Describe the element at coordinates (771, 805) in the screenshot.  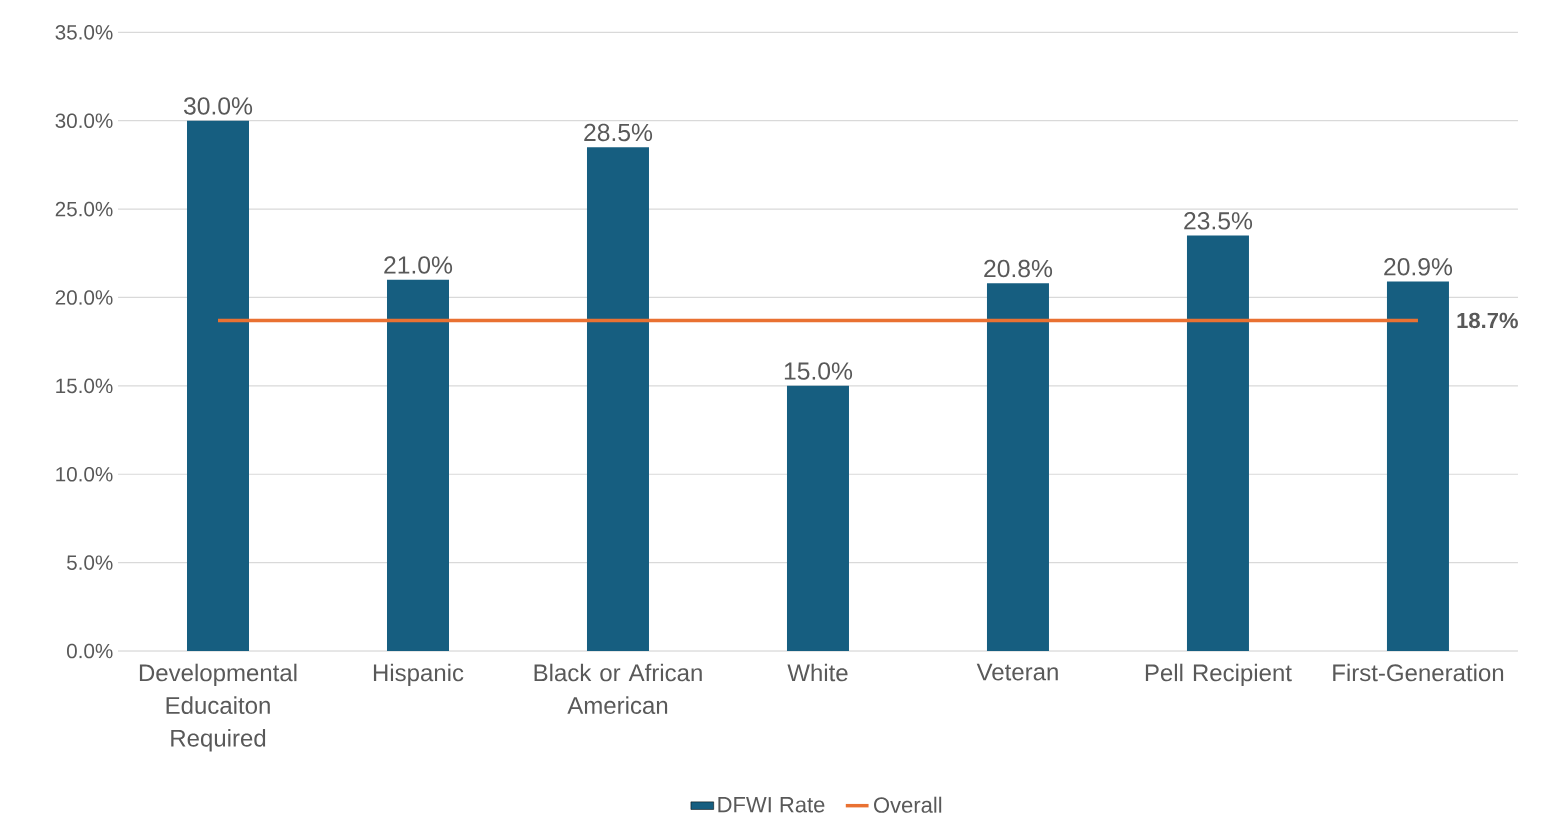
I see `legend-label: DFWI Rate` at that location.